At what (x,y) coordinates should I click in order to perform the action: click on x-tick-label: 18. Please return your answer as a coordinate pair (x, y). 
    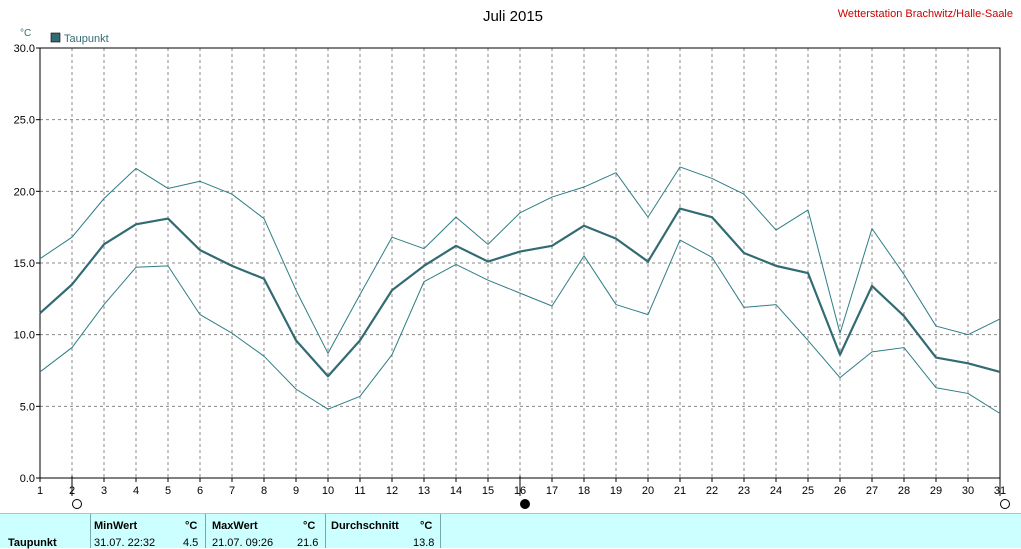
    Looking at the image, I should click on (584, 491).